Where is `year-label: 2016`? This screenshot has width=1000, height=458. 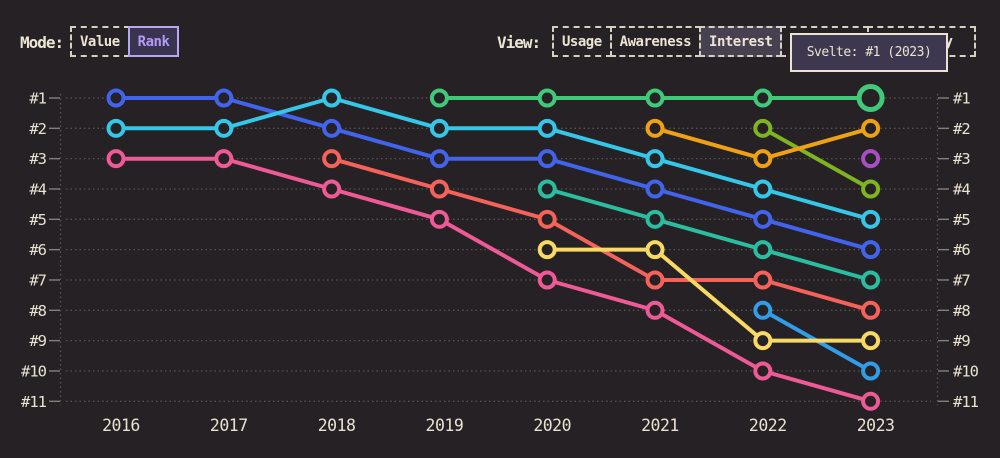
year-label: 2016 is located at coordinates (121, 425).